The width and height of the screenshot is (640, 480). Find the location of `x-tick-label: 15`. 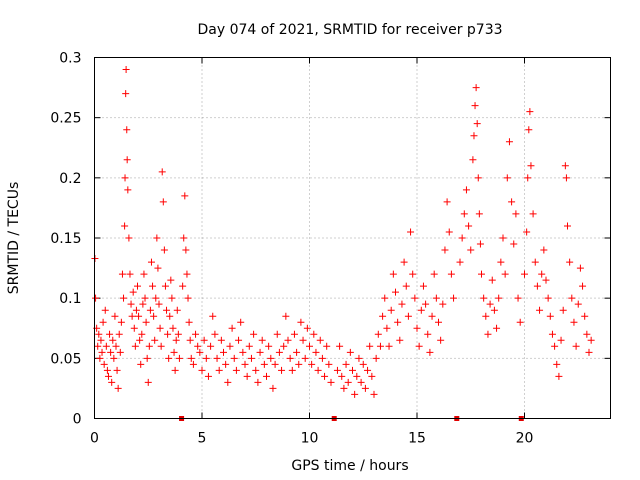

x-tick-label: 15 is located at coordinates (417, 439).